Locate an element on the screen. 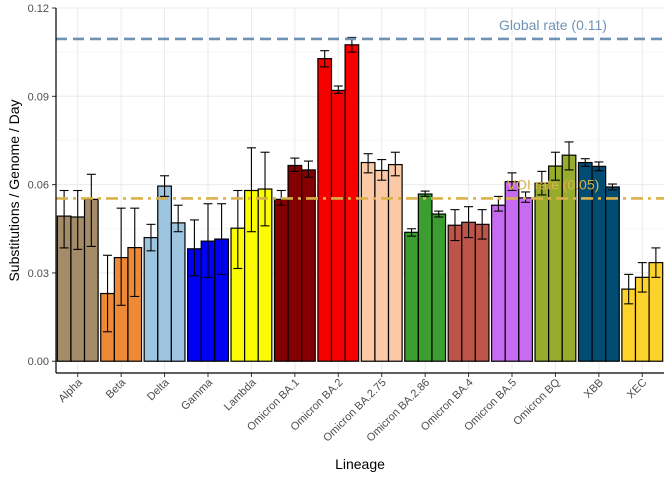 The width and height of the screenshot is (672, 480). reference-line-label: Global rate (0.11) is located at coordinates (553, 25).